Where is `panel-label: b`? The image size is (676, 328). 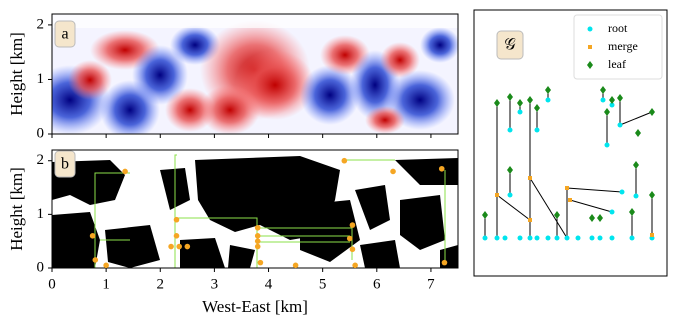 panel-label: b is located at coordinates (65, 164).